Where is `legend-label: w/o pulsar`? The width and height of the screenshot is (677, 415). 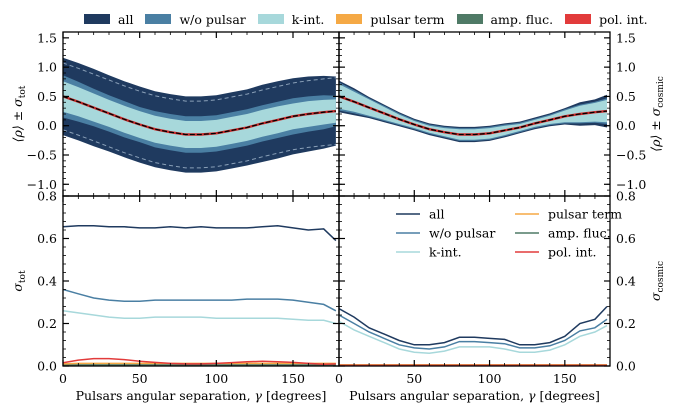 legend-label: w/o pulsar is located at coordinates (212, 19).